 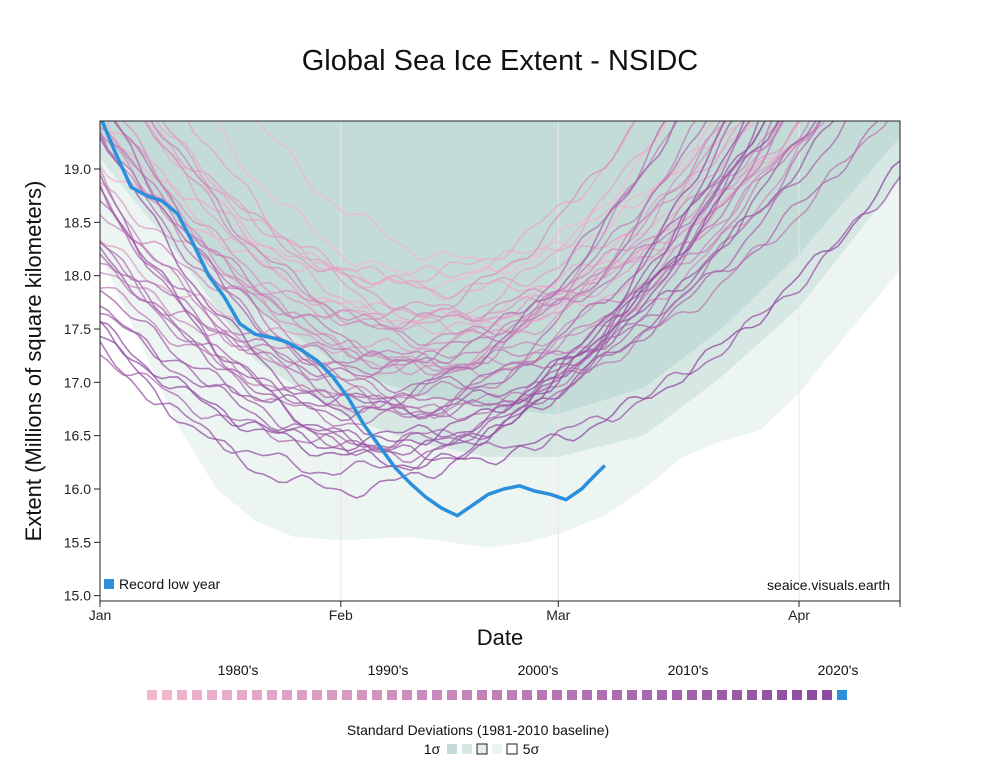 What do you see at coordinates (688, 670) in the screenshot?
I see `decade-label-2010s: 2010's` at bounding box center [688, 670].